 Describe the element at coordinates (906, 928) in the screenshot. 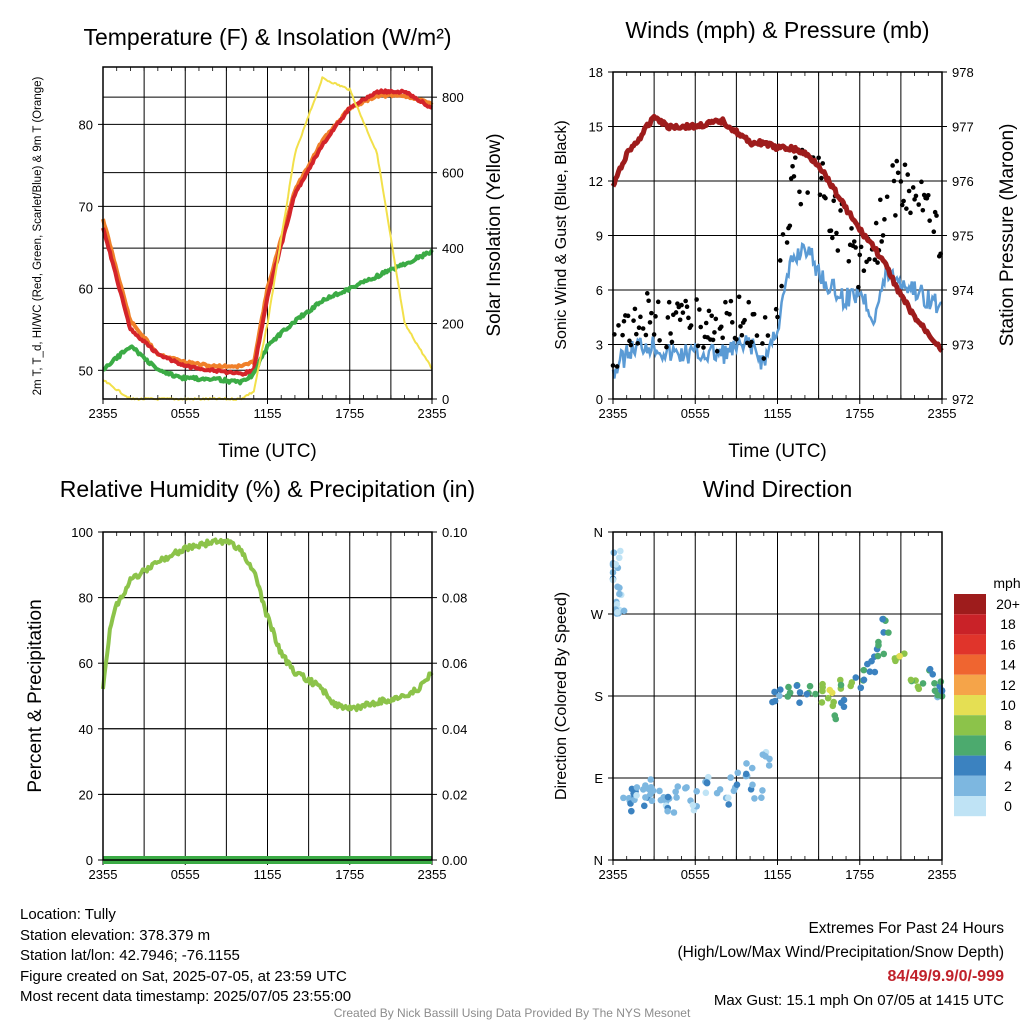

I see `extremes-title: Extremes For Past 24 Hours` at that location.